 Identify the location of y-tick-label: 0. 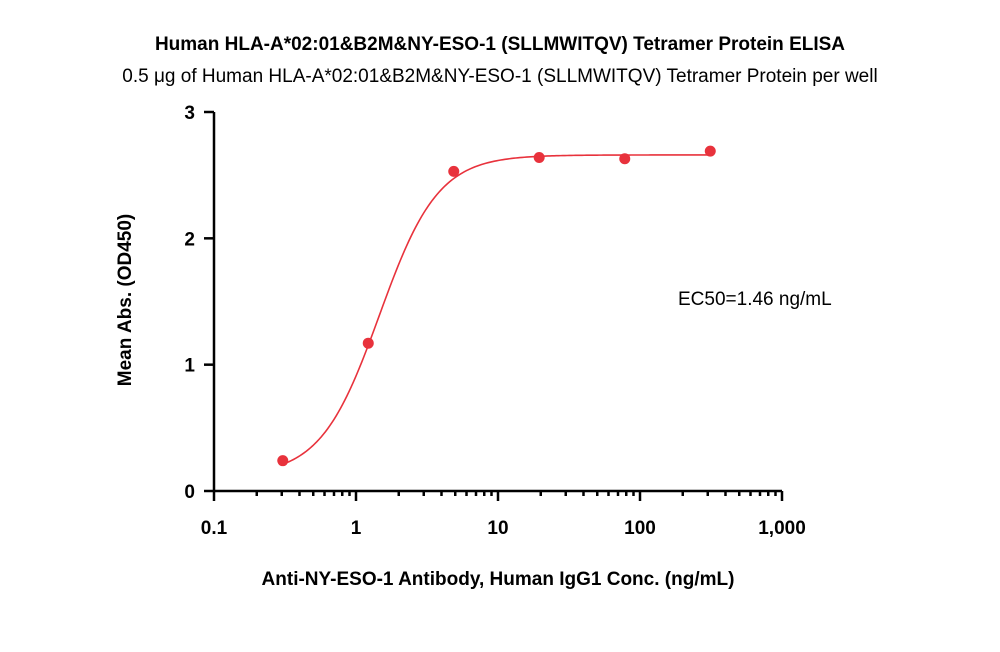
(189, 492).